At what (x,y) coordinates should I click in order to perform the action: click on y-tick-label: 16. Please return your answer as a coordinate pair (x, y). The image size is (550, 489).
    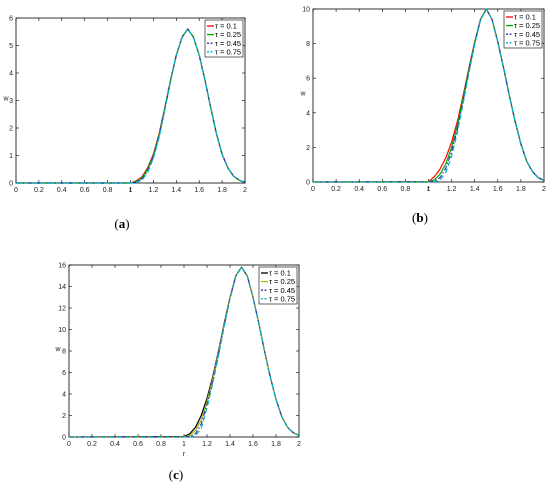
    Looking at the image, I should click on (62, 266).